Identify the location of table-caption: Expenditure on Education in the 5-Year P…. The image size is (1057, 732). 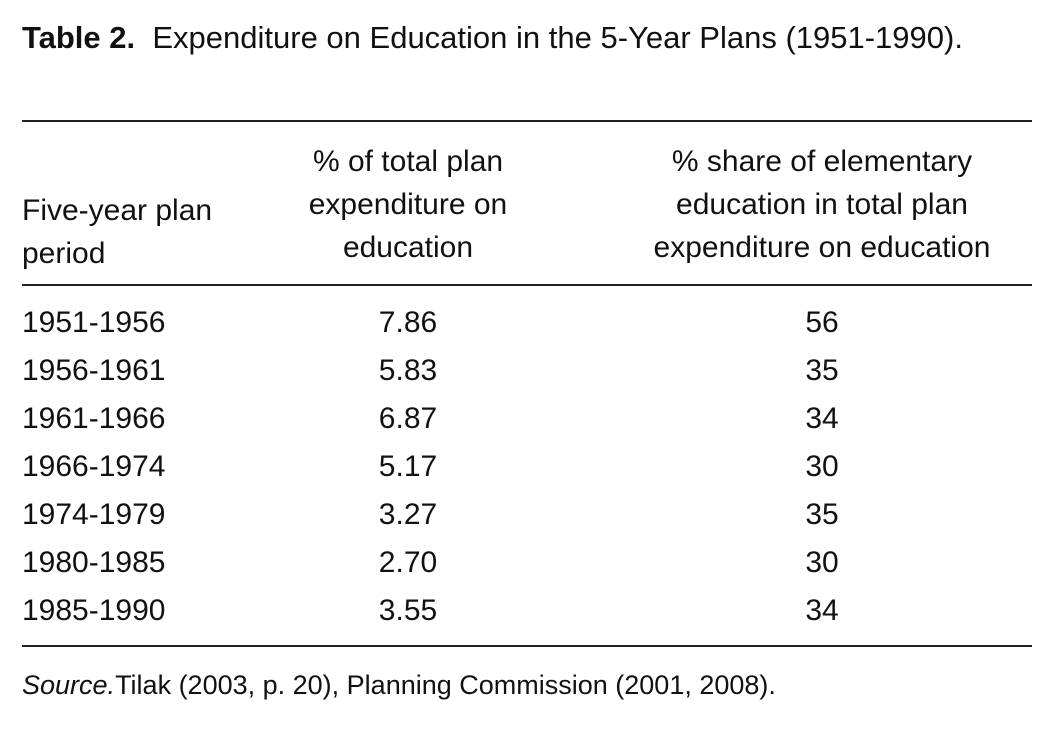
(557, 37).